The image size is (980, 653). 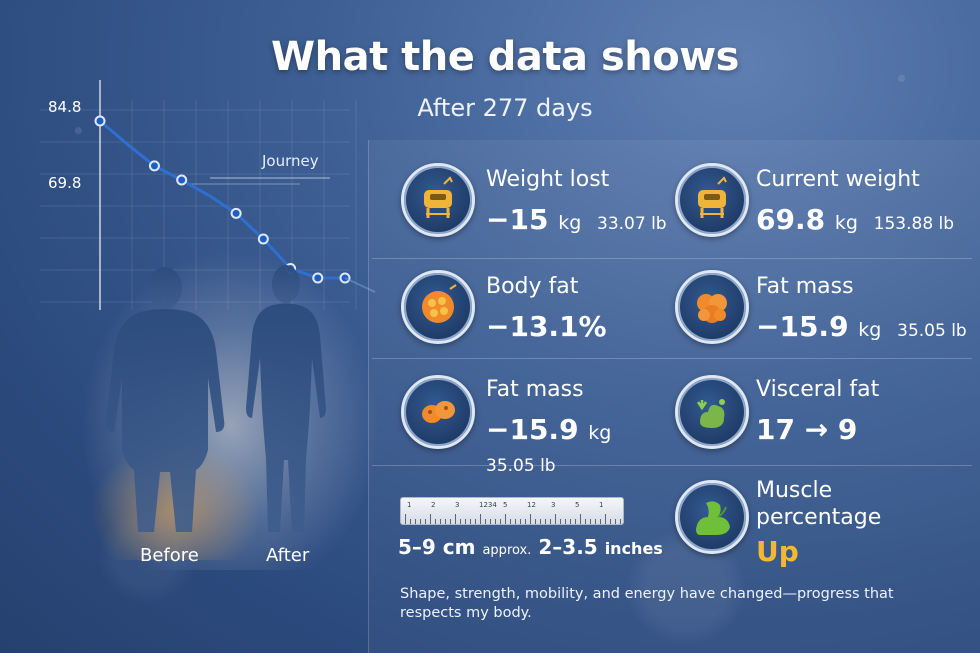 What do you see at coordinates (777, 551) in the screenshot?
I see `muscle-value: Up` at bounding box center [777, 551].